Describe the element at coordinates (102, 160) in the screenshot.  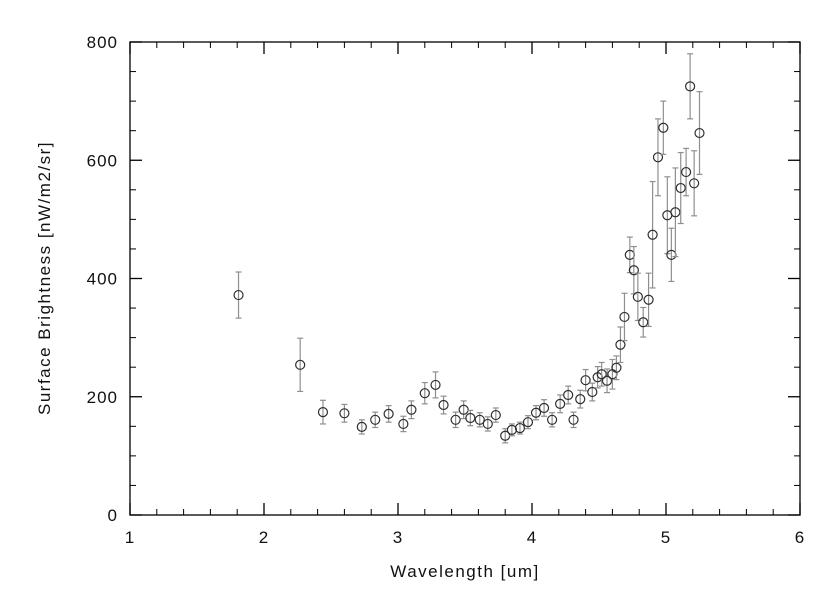
I see `y-tick-label: 600` at that location.